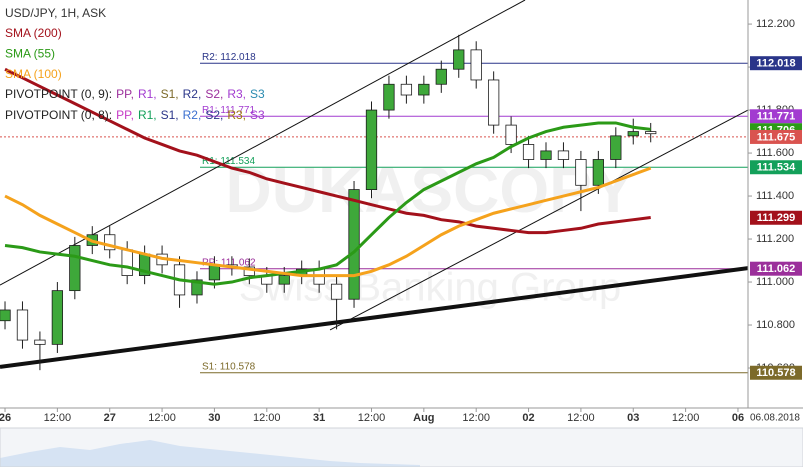  I want to click on x-tick-label: 03, so click(633, 418).